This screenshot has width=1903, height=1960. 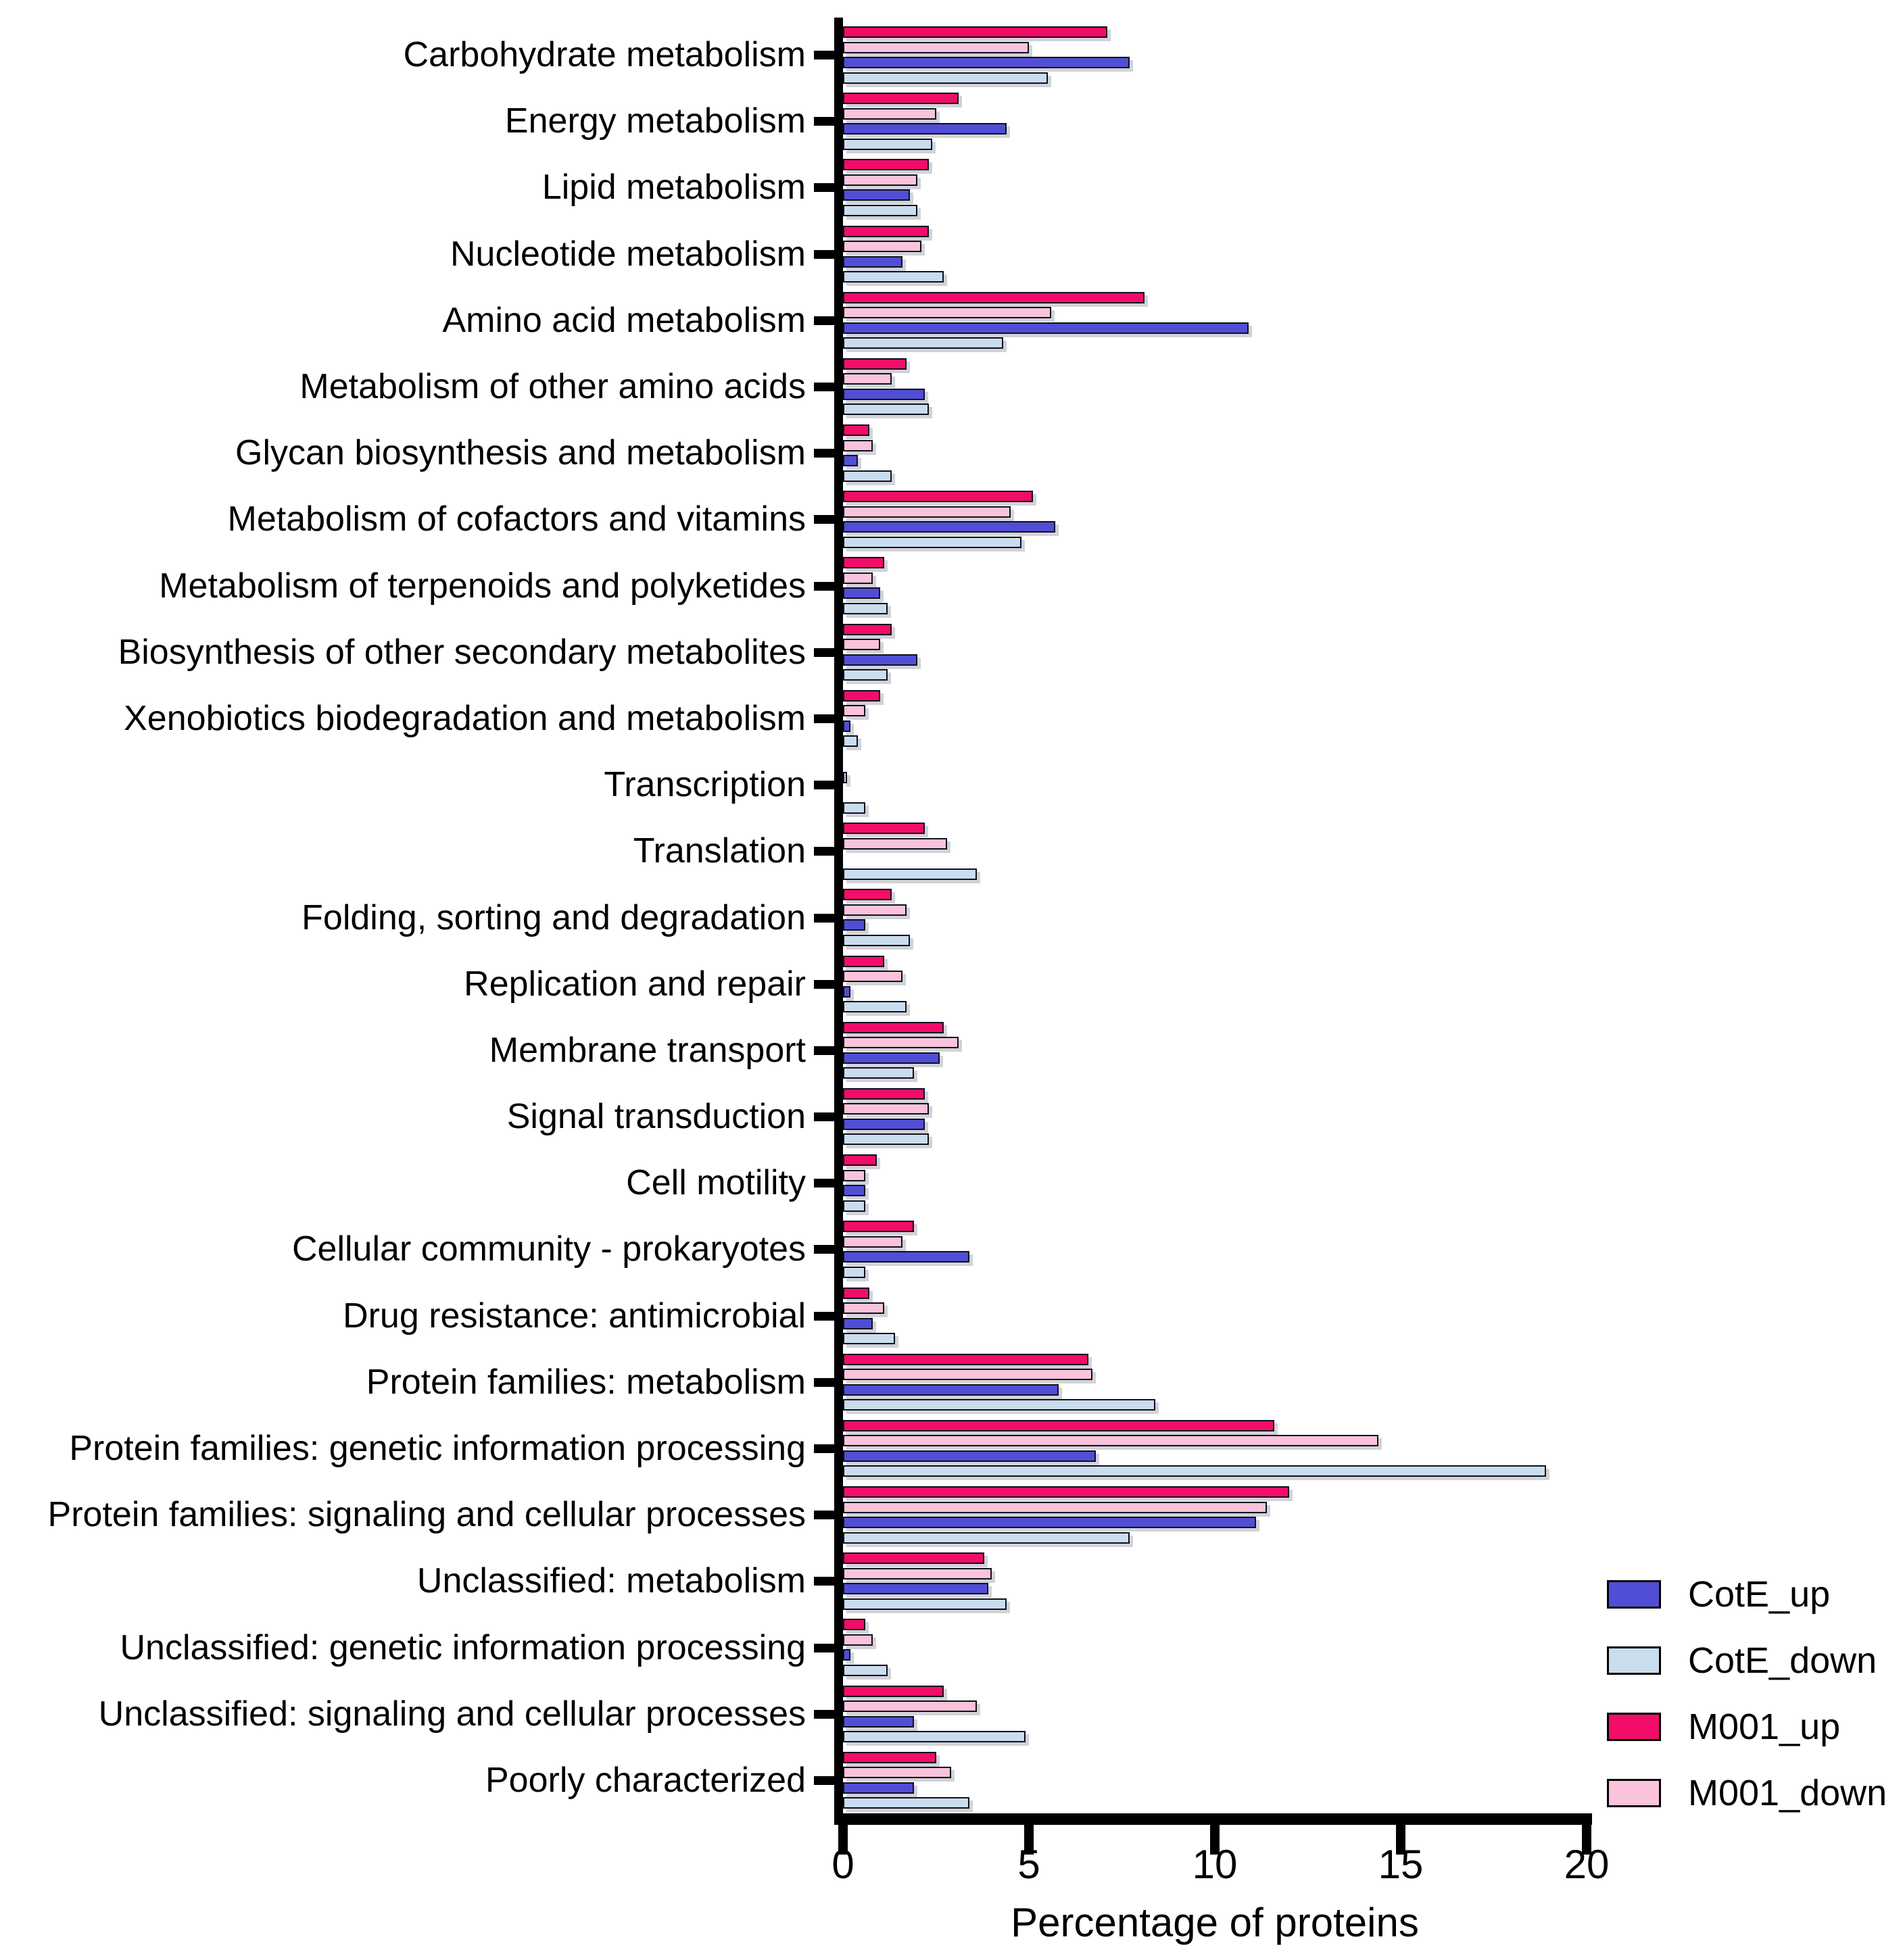 What do you see at coordinates (1215, 1923) in the screenshot?
I see `x-axis-title: Percentage of proteins` at bounding box center [1215, 1923].